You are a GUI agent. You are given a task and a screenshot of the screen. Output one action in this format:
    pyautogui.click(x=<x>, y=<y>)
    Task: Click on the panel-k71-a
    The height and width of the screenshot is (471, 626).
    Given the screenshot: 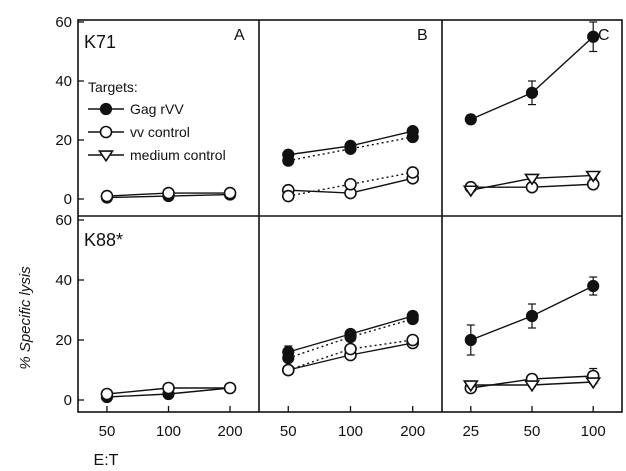 What is the action you would take?
    pyautogui.click(x=168, y=195)
    